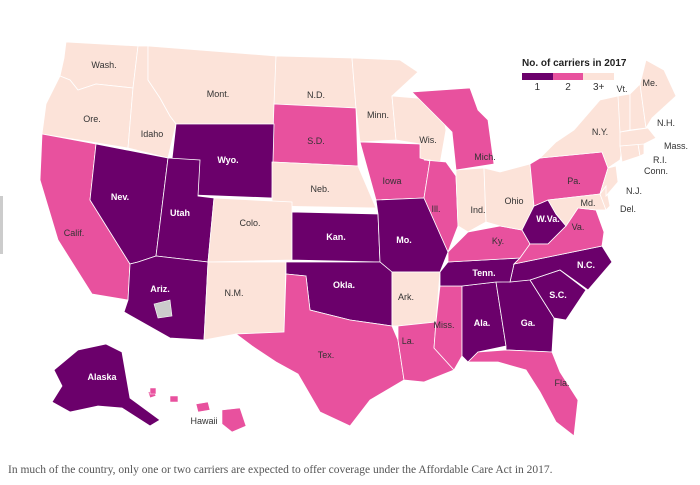  What do you see at coordinates (153, 391) in the screenshot?
I see `hawaii-island-kauai` at bounding box center [153, 391].